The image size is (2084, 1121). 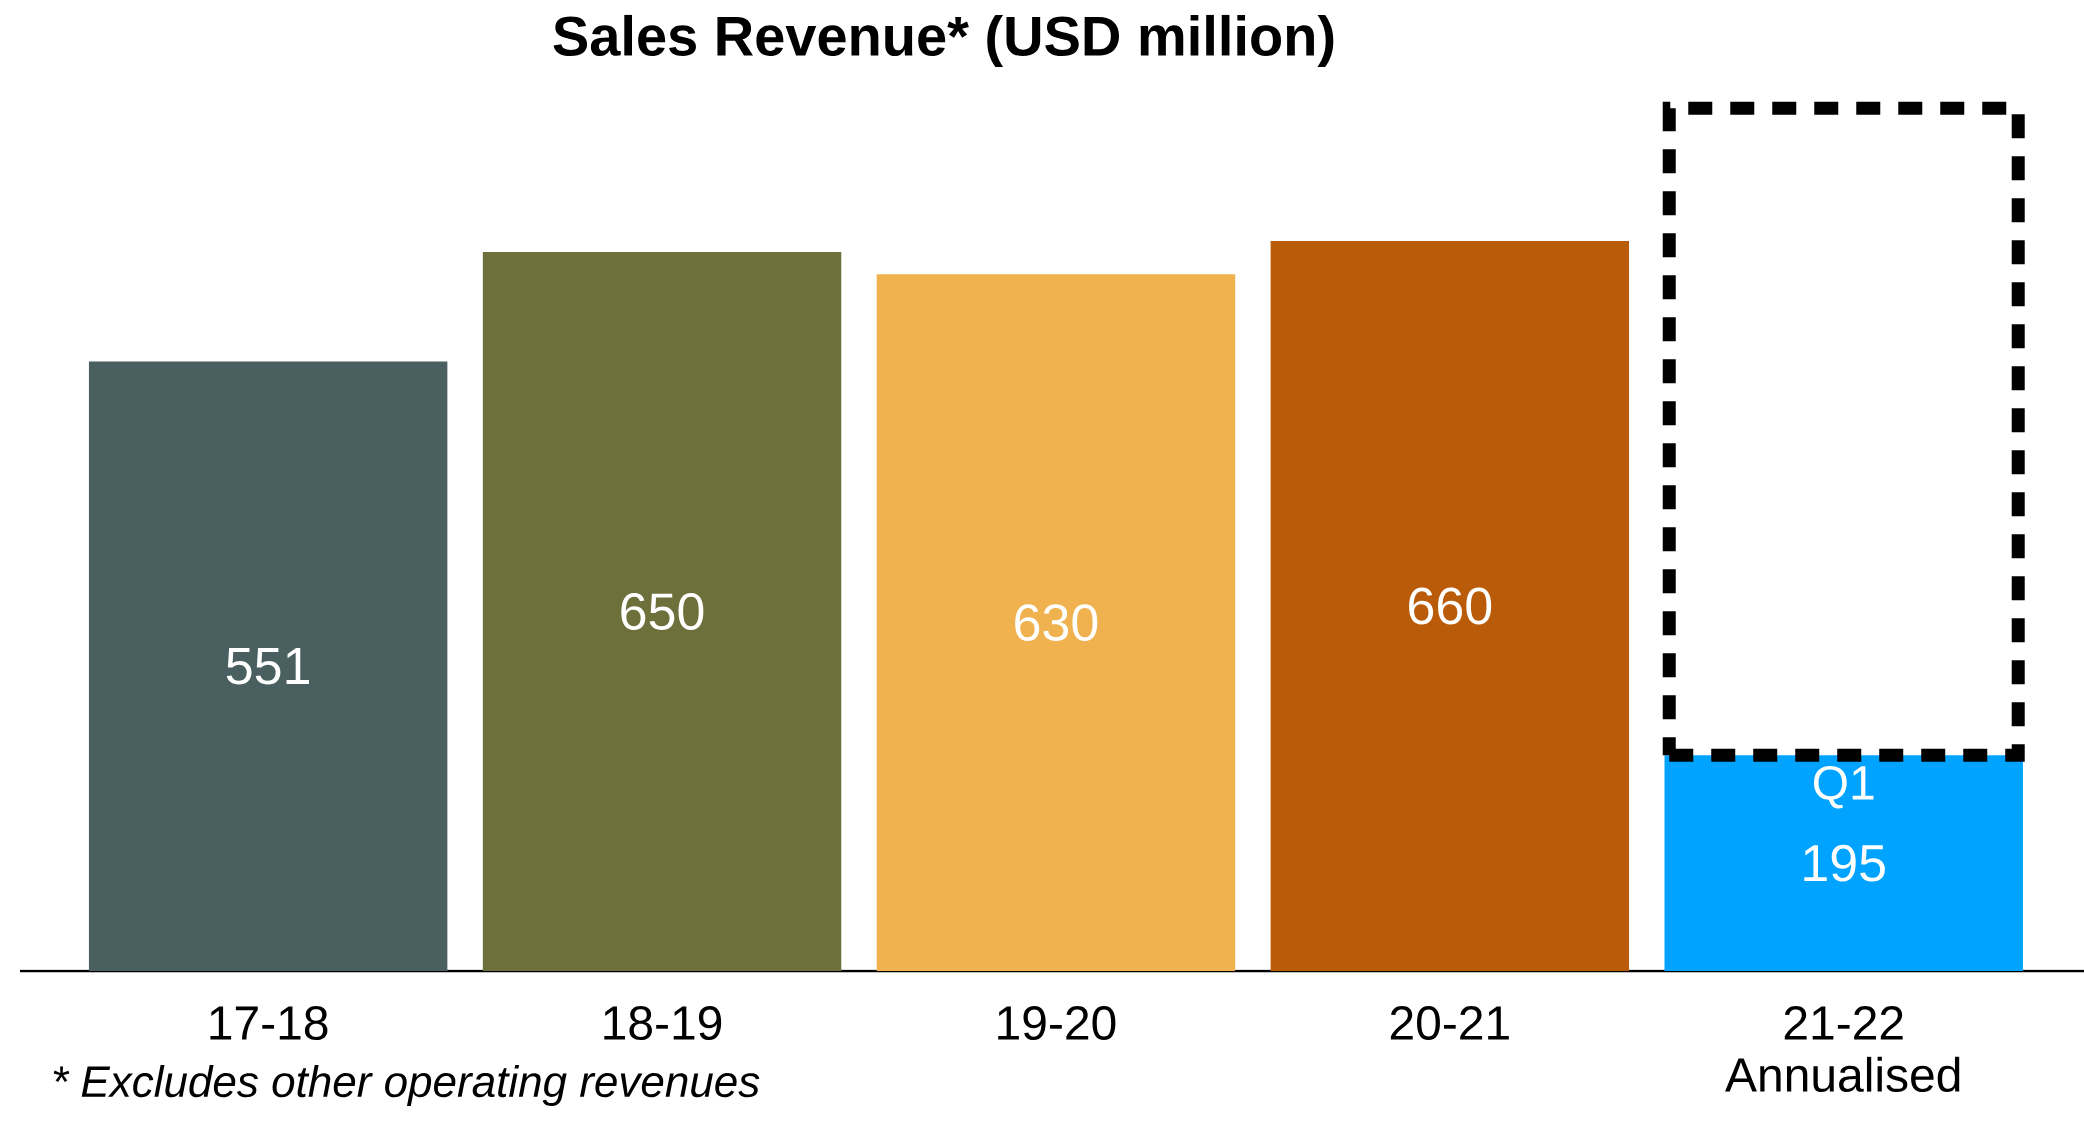 I want to click on data-label: 195, so click(x=1844, y=863).